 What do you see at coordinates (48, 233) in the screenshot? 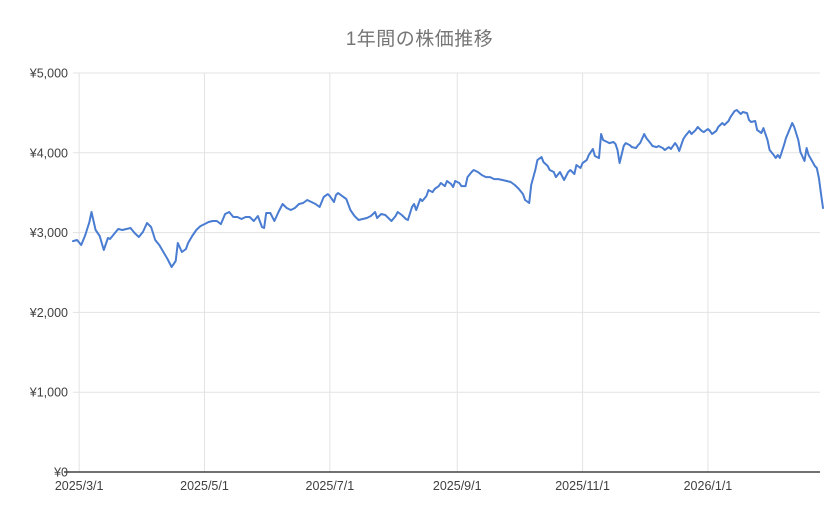
I see `y-axis-tick-label: ¥3,000` at bounding box center [48, 233].